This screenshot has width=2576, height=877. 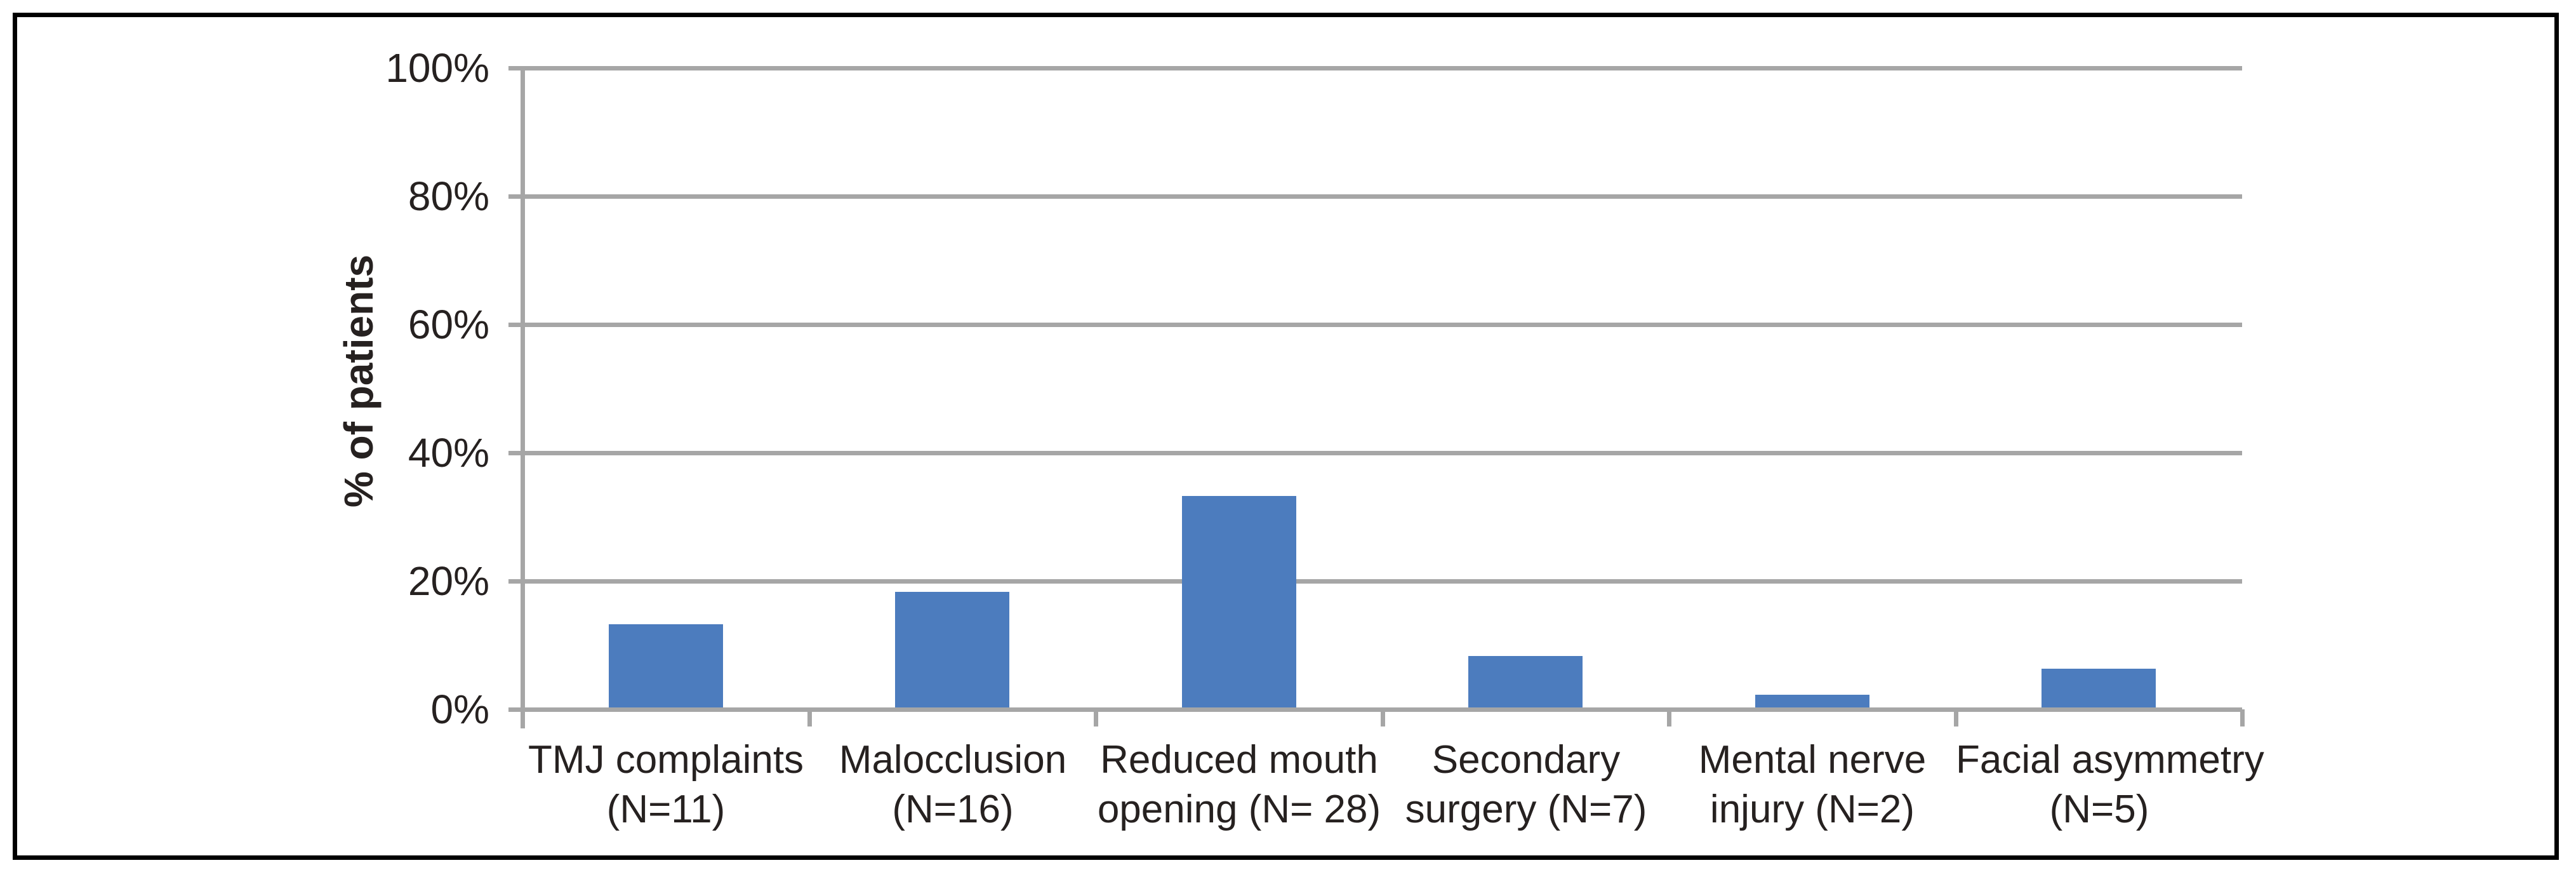 I want to click on x-category-label-line: injury (N=2), so click(x=1812, y=809).